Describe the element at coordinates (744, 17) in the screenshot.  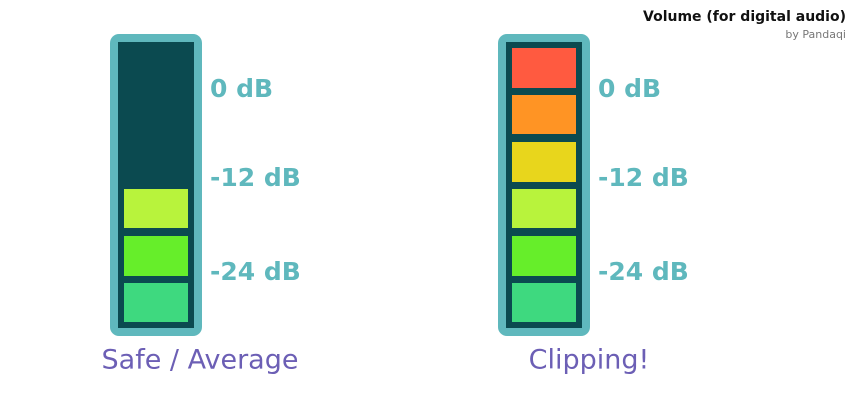
I see `title: Volume (for digital audio)` at that location.